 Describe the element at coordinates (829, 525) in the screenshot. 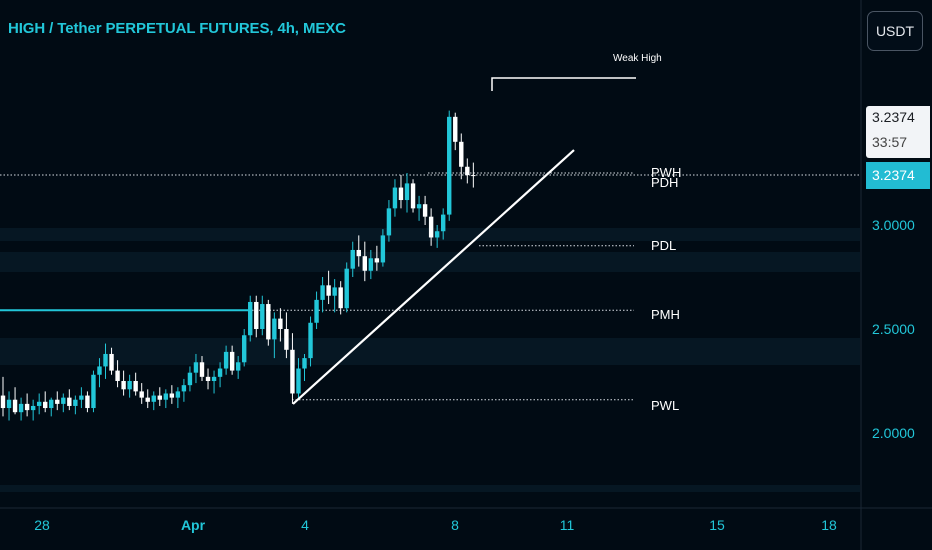

I see `x-tick-label: 18` at that location.